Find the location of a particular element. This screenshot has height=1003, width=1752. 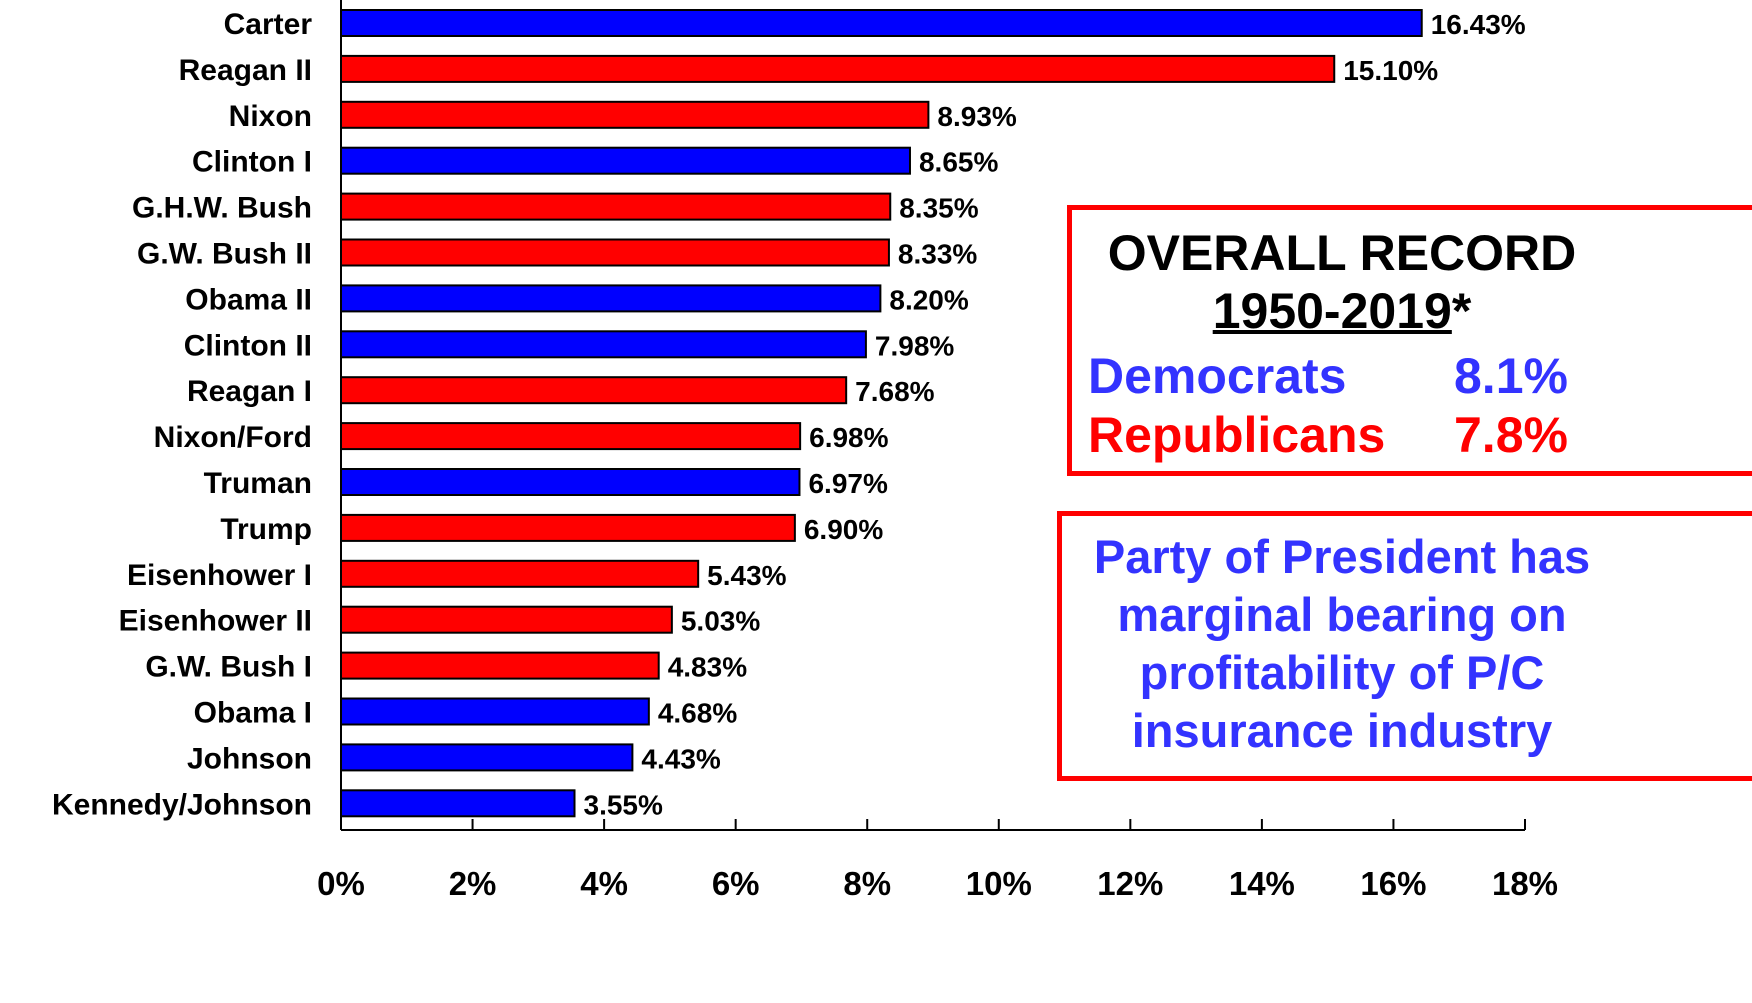

overall-record-years: 1950-2019* is located at coordinates (1342, 311).